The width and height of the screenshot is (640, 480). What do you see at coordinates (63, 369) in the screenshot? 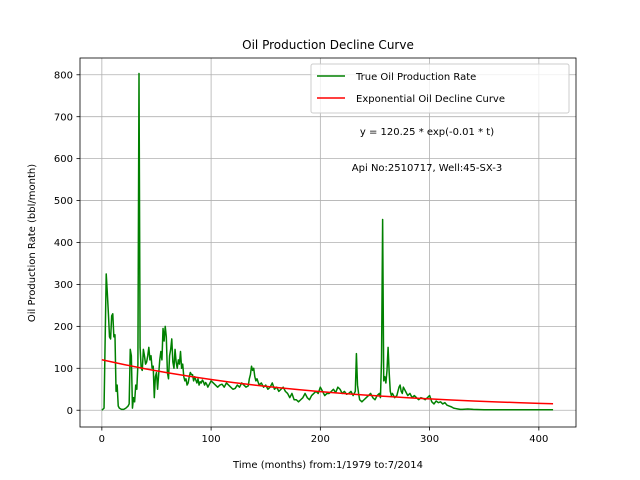
I see `y-tick-label: 100` at bounding box center [63, 369].